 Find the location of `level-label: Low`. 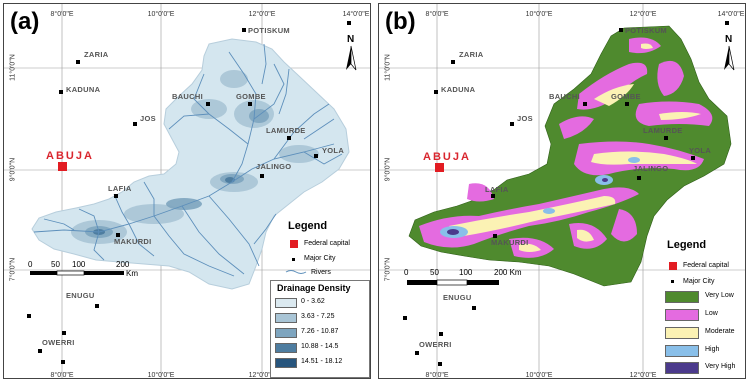

level-label: Low is located at coordinates (711, 313).